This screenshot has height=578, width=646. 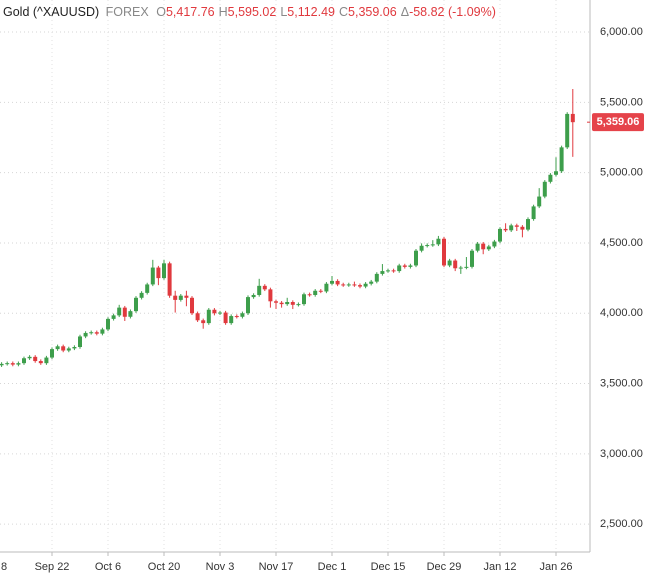 I want to click on field-prefix: L, so click(x=283, y=12).